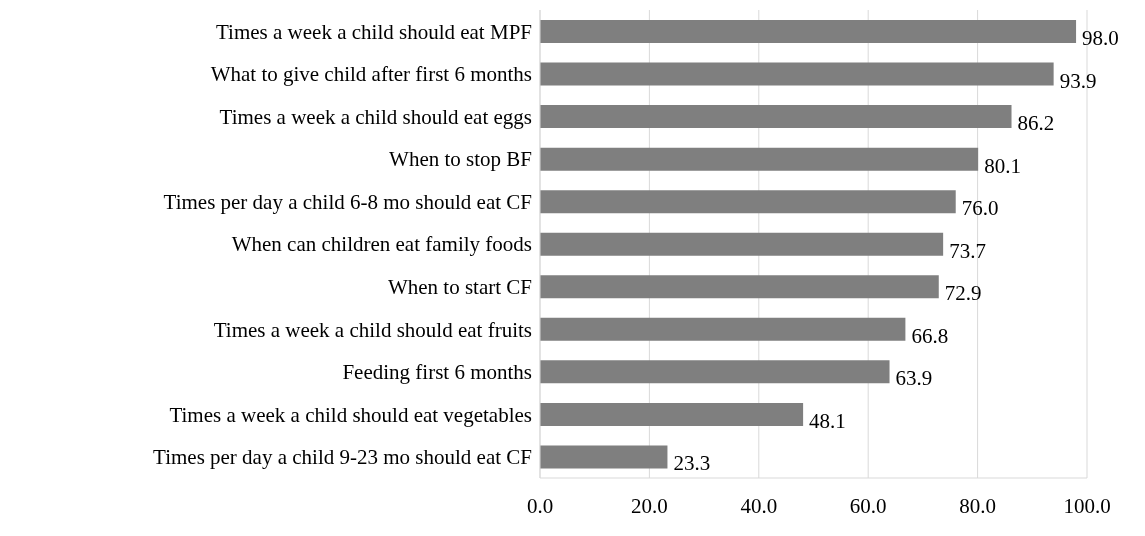 Image resolution: width=1145 pixels, height=536 pixels. What do you see at coordinates (1078, 80) in the screenshot?
I see `data-label: 93.9` at bounding box center [1078, 80].